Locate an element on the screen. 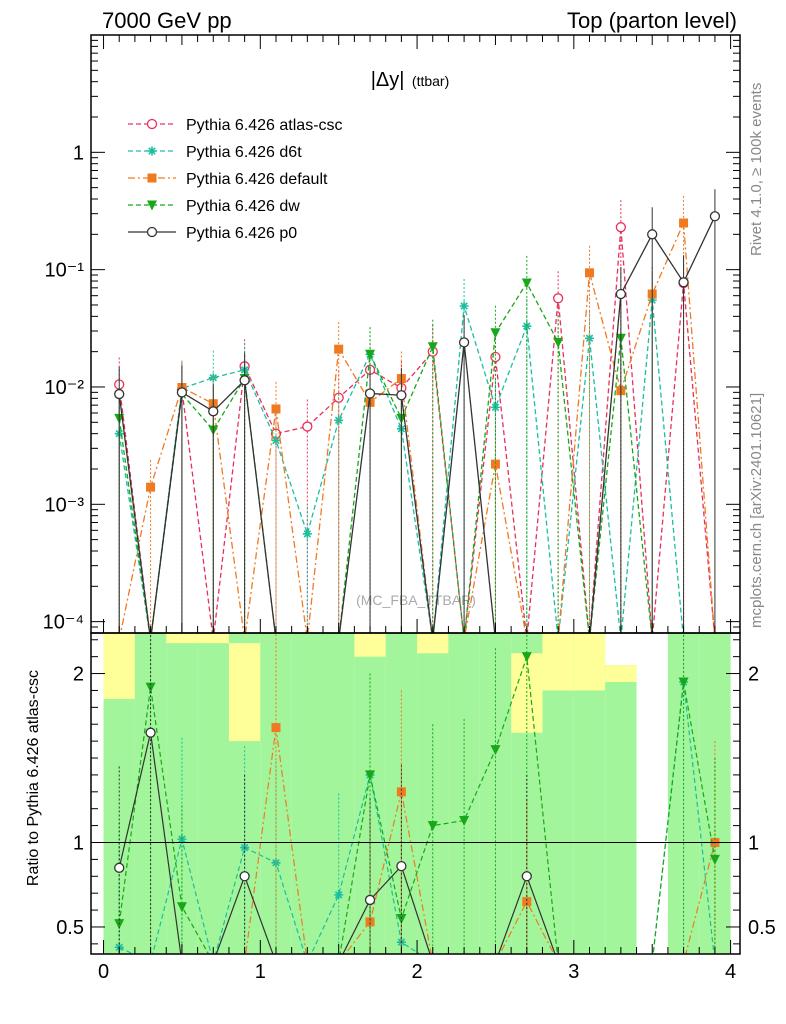 This screenshot has width=786, height=1024. y-tick-label: 10⁻¹ is located at coordinates (65, 271).